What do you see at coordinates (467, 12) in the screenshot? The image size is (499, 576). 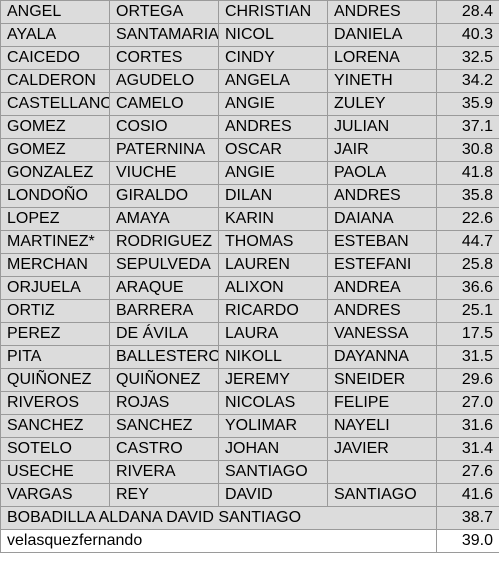 I see `cell-score: 28.4` at bounding box center [467, 12].